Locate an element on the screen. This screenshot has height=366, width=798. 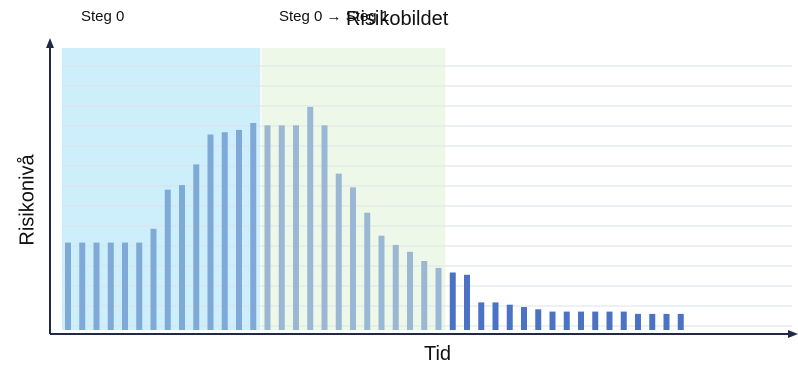
phase-label-stage-0: Steg 0 is located at coordinates (103, 16).